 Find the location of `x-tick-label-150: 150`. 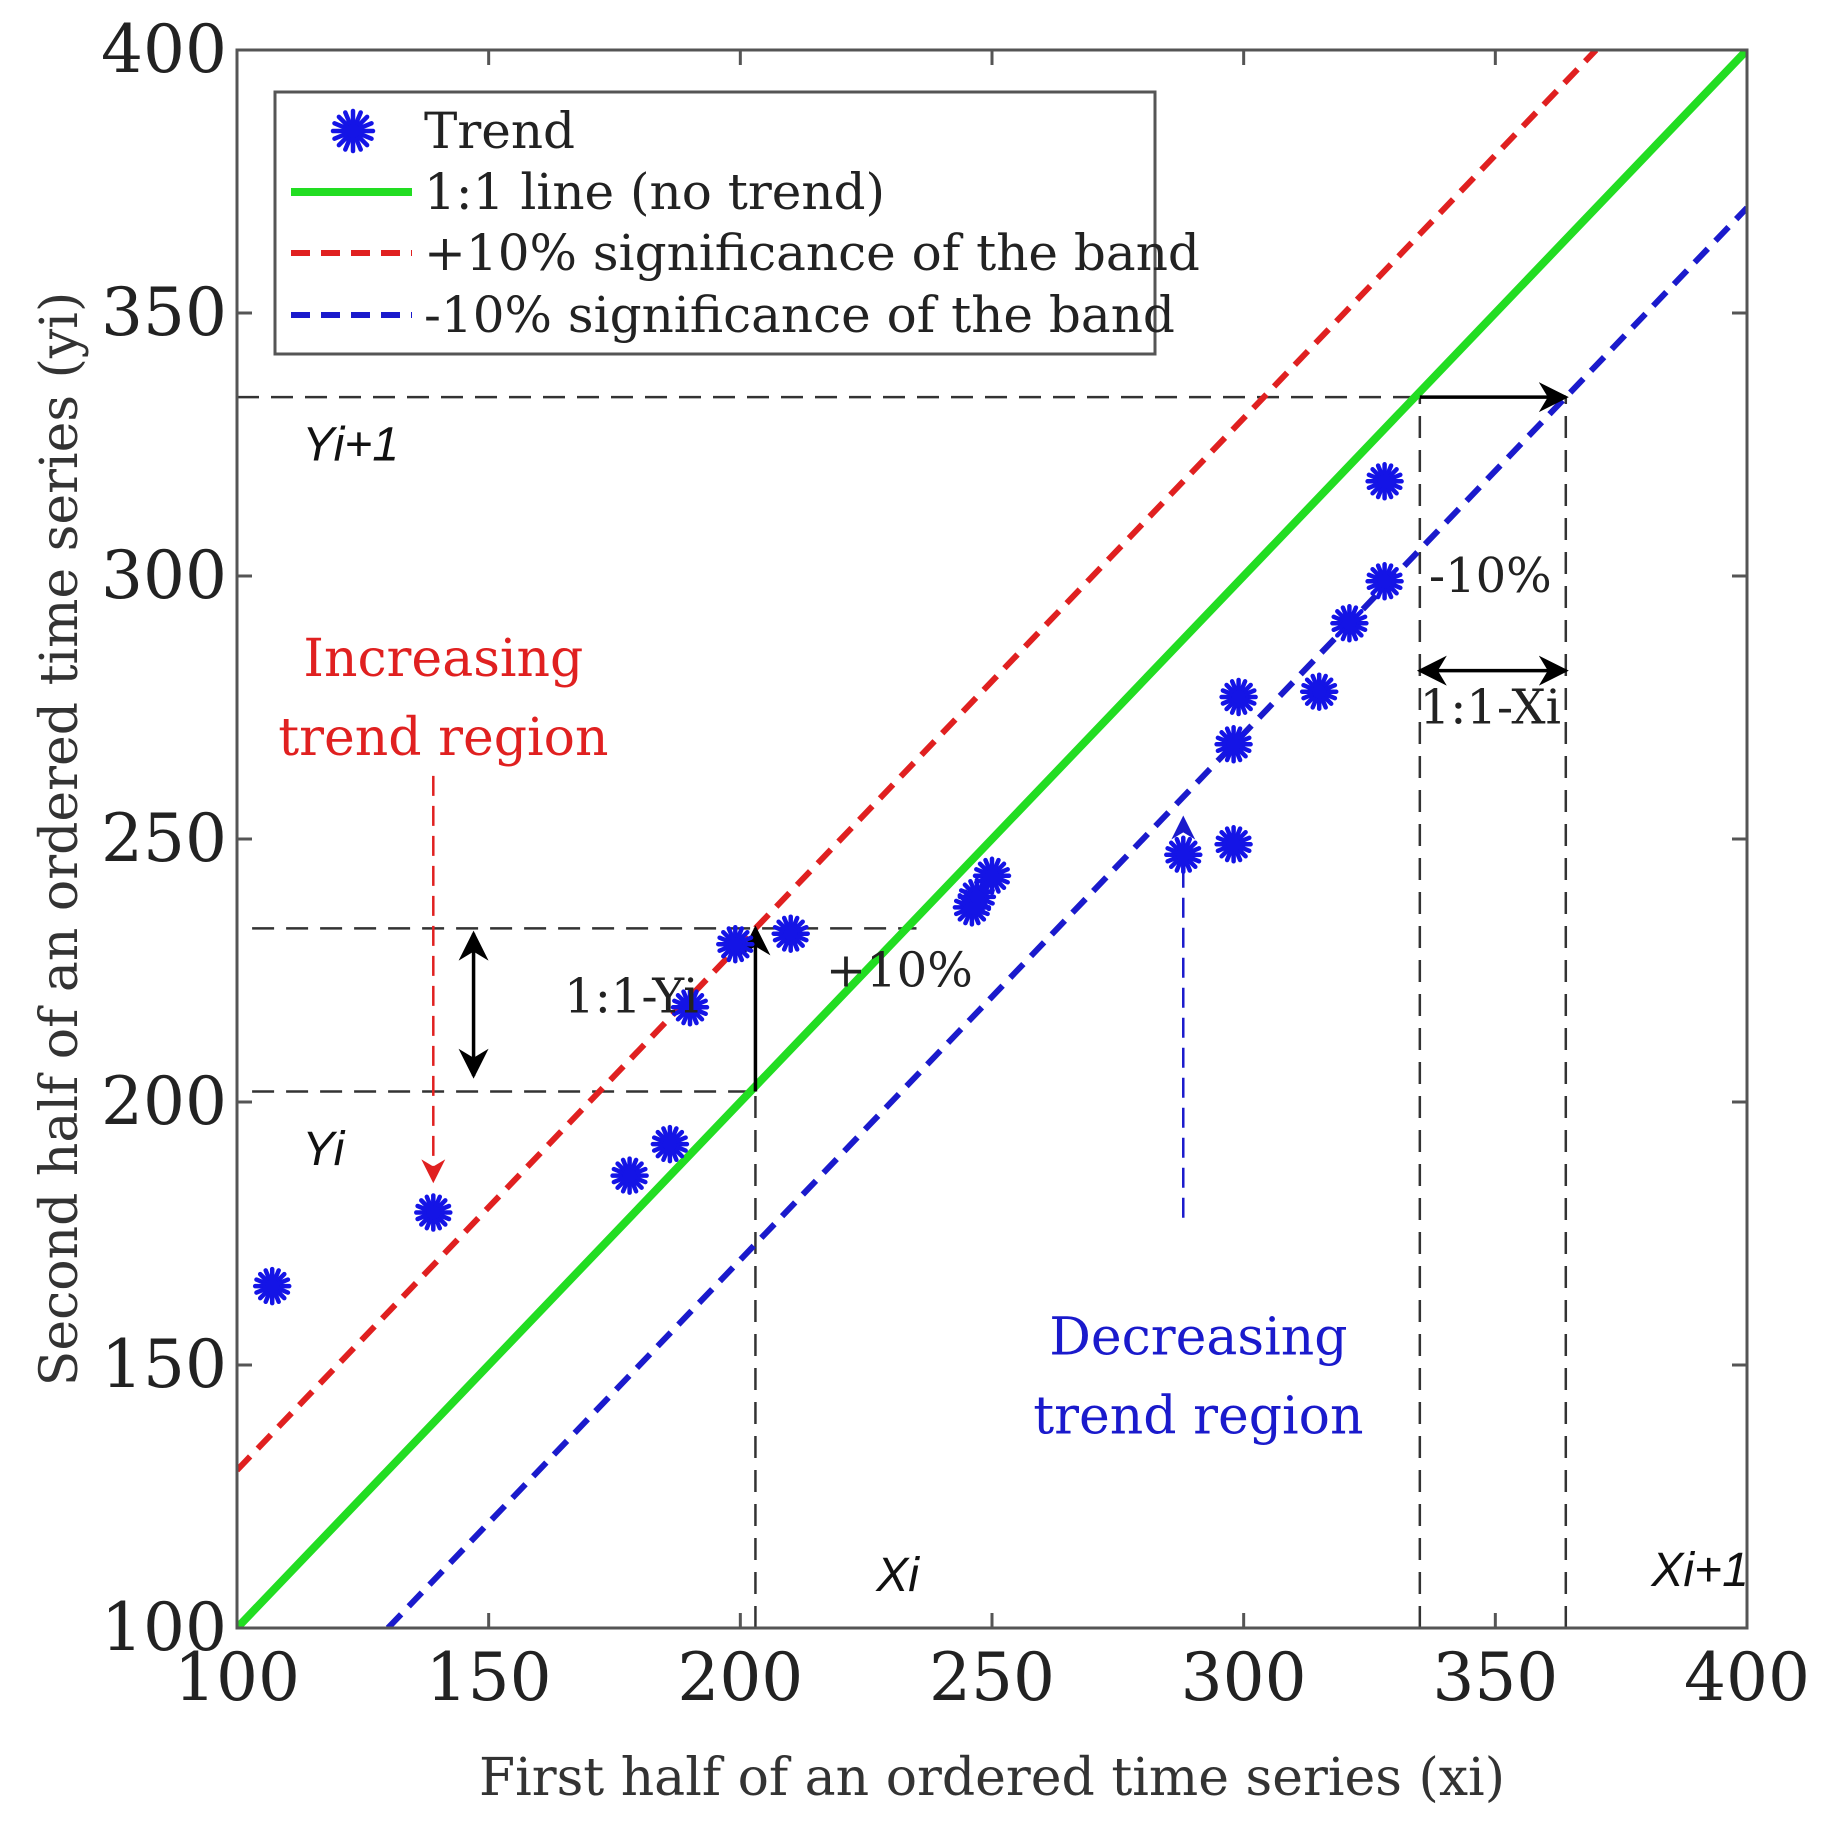

x-tick-label-150: 150 is located at coordinates (489, 1677).